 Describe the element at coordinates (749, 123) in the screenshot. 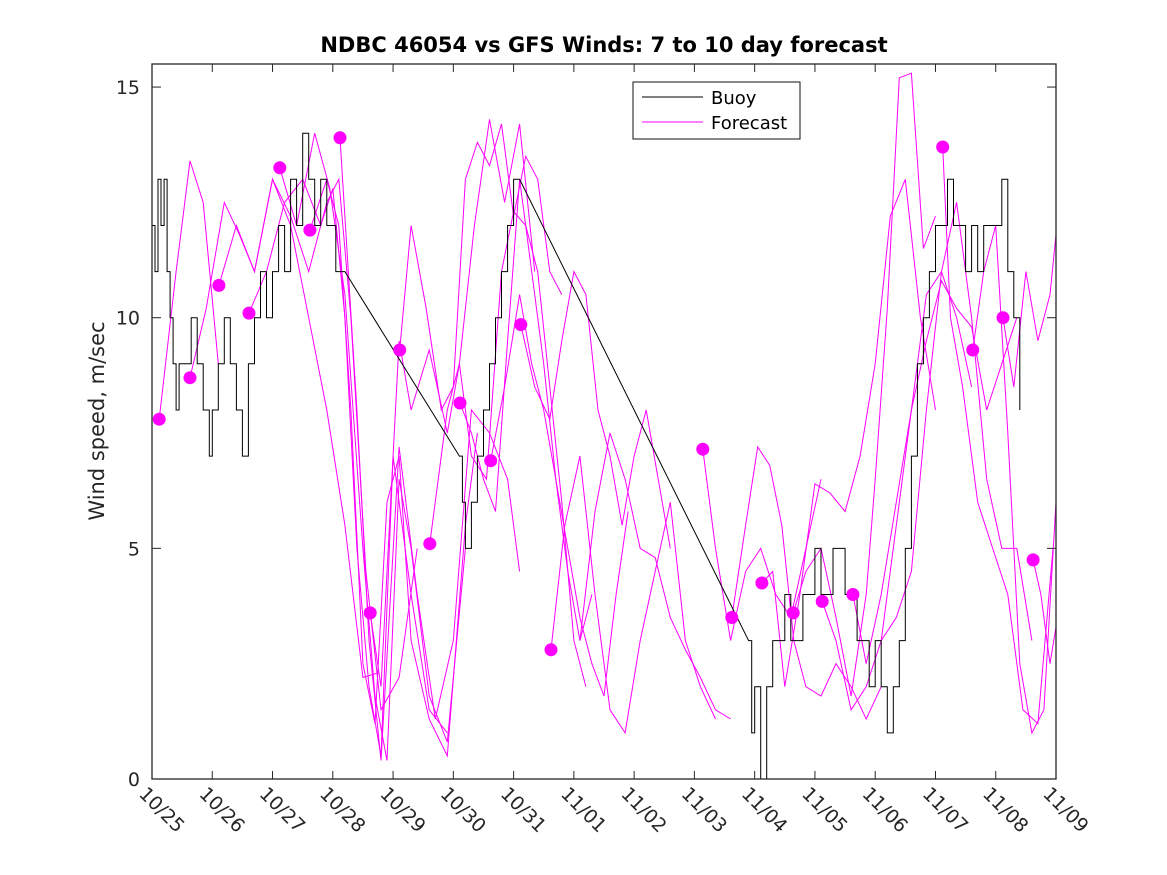

I see `legend-forecast-label: Forecast` at that location.